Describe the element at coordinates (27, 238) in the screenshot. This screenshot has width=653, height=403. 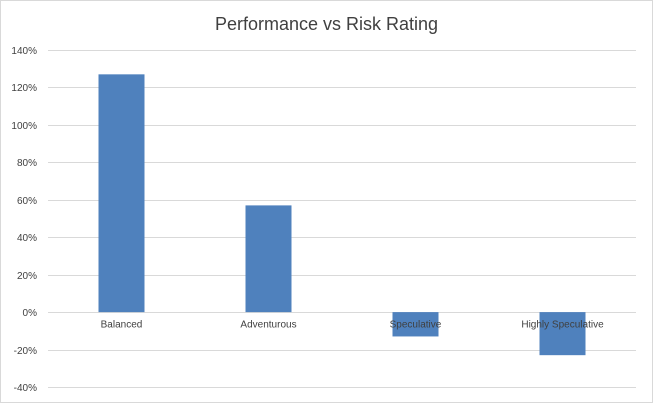
I see `y-tick-label: 40%` at that location.